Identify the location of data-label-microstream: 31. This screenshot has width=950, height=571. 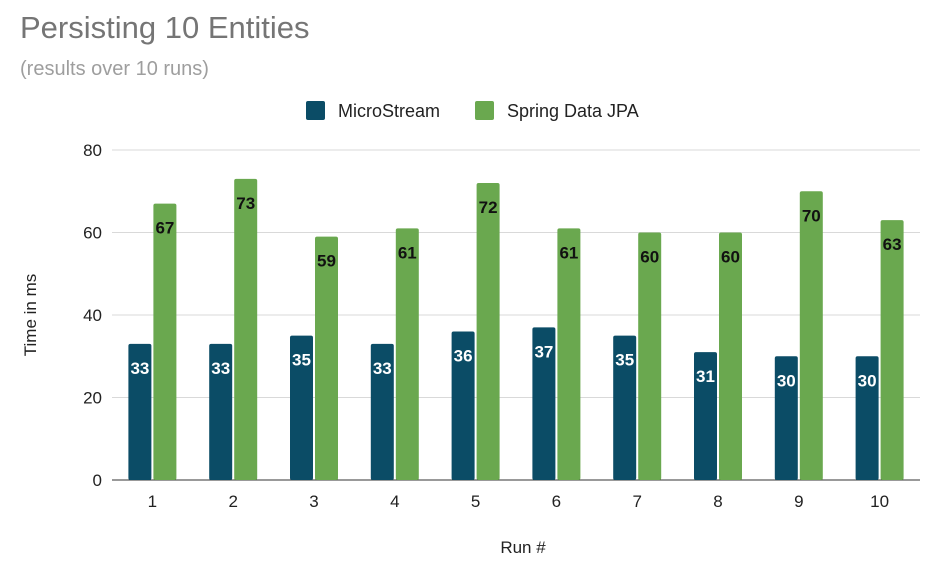
(705, 376).